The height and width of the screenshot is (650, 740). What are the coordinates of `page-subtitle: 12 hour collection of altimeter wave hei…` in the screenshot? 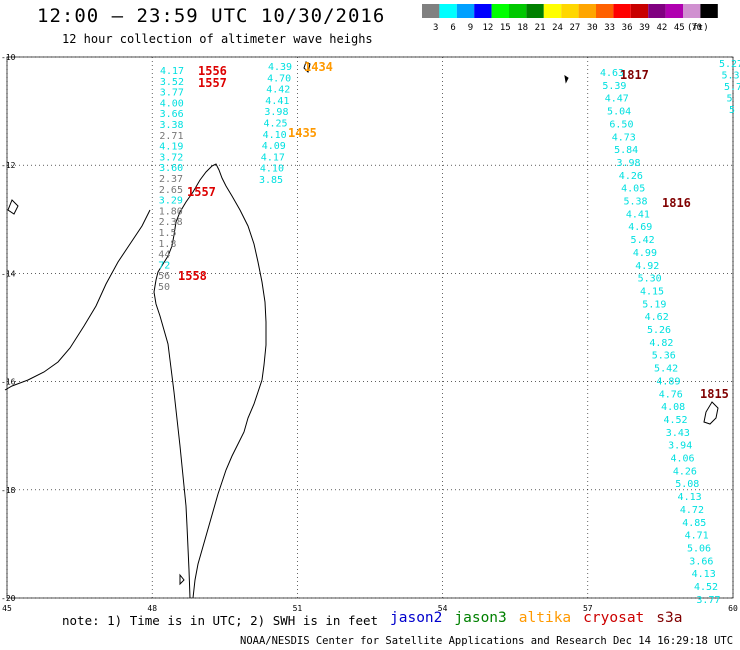 It's located at (217, 39).